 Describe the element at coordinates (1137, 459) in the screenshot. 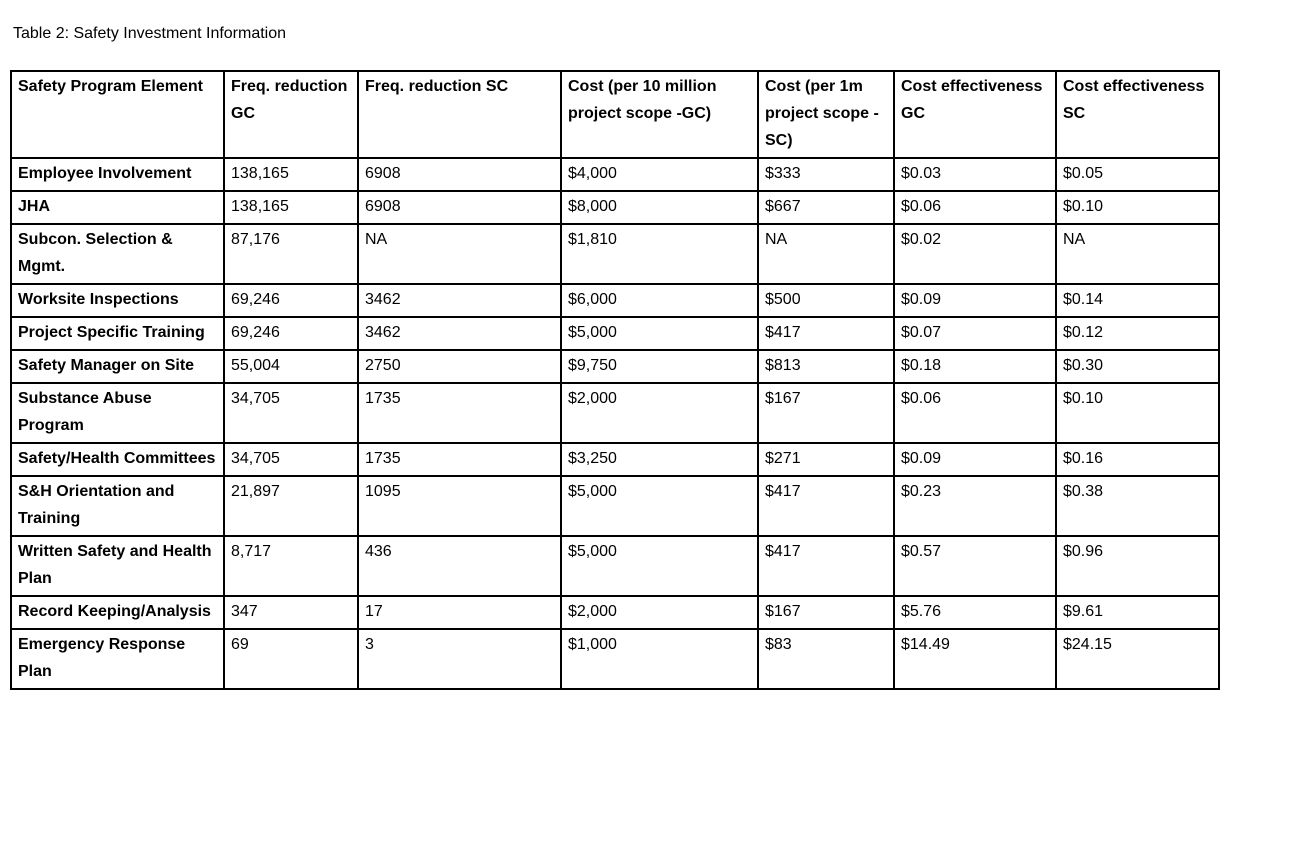

I see `data-cell: $0.16` at that location.